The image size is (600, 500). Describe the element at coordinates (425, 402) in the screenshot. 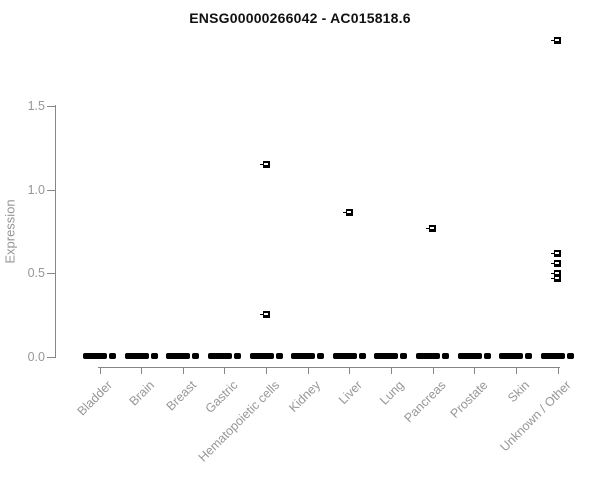

I see `x-tick-label: Pancreas` at that location.